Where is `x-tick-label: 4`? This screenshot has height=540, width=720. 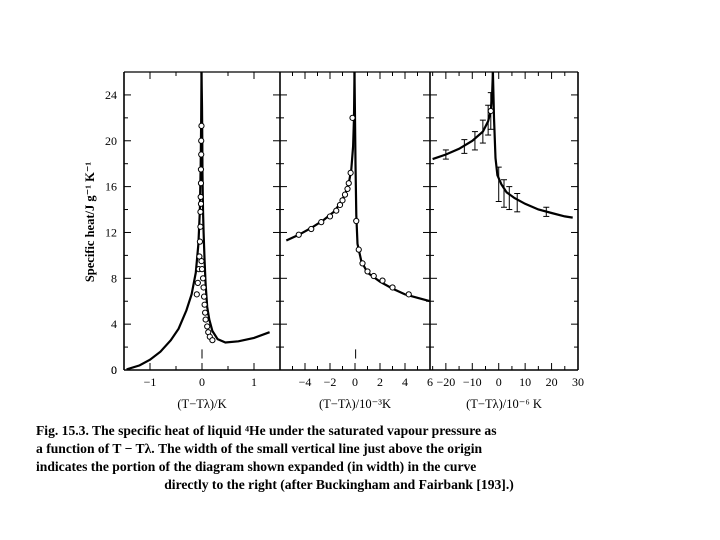
x-tick-label: 4 is located at coordinates (405, 382).